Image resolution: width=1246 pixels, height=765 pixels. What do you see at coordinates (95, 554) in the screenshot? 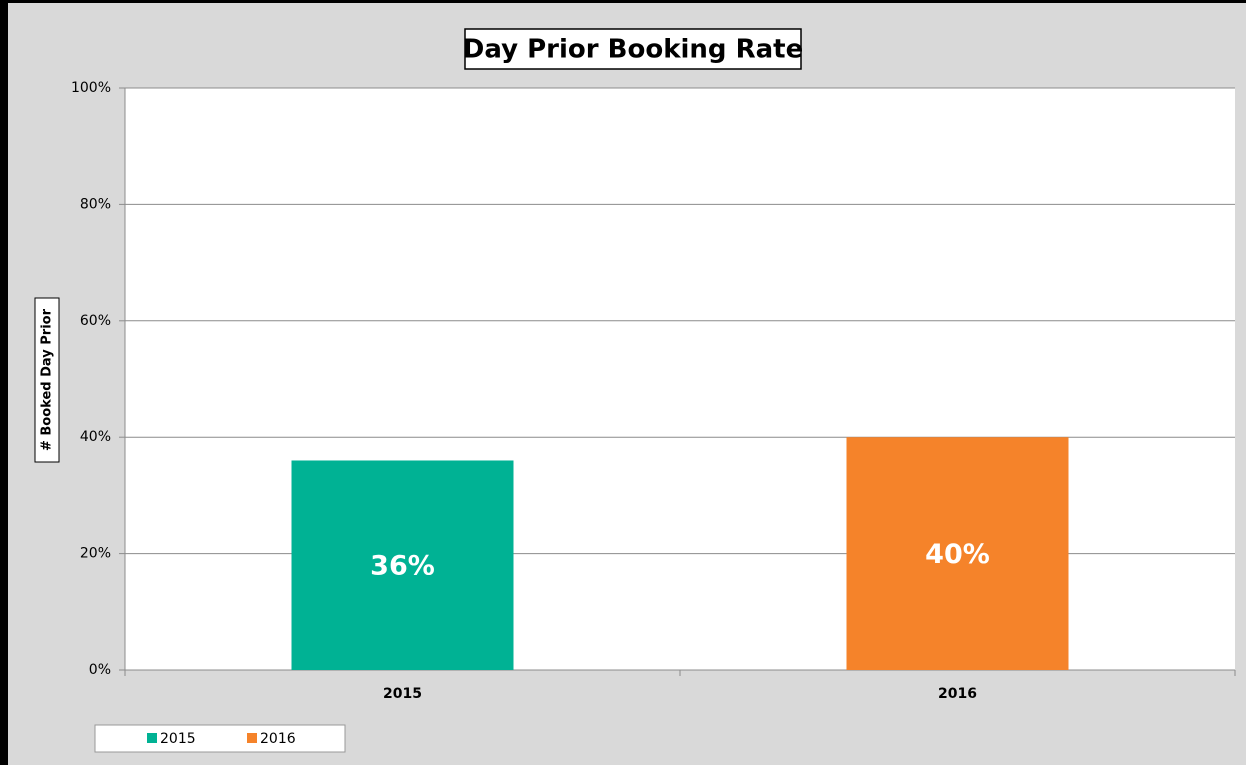
I see `y-tick-label: 20%` at bounding box center [95, 554].